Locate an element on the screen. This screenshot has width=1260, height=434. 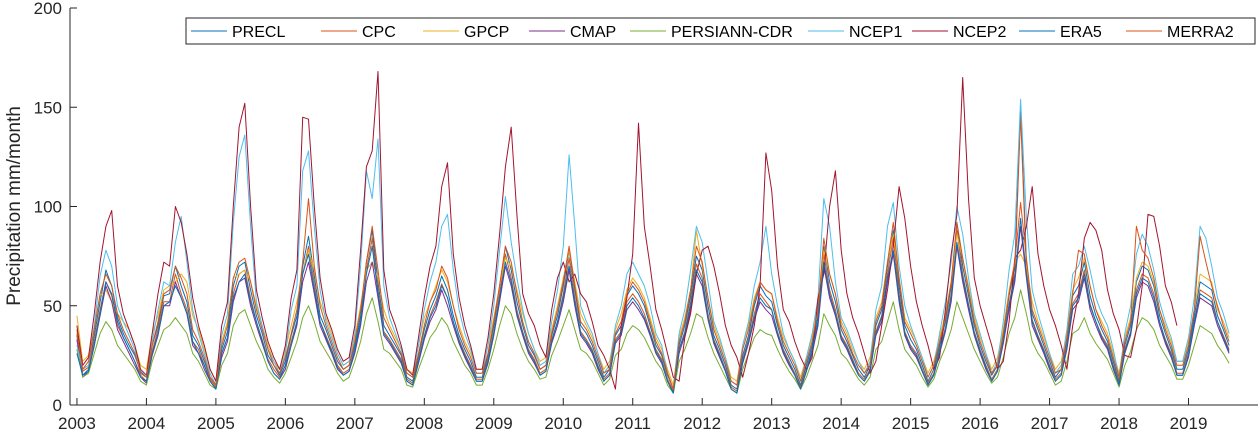
legend-item: PRECL is located at coordinates (238, 32).